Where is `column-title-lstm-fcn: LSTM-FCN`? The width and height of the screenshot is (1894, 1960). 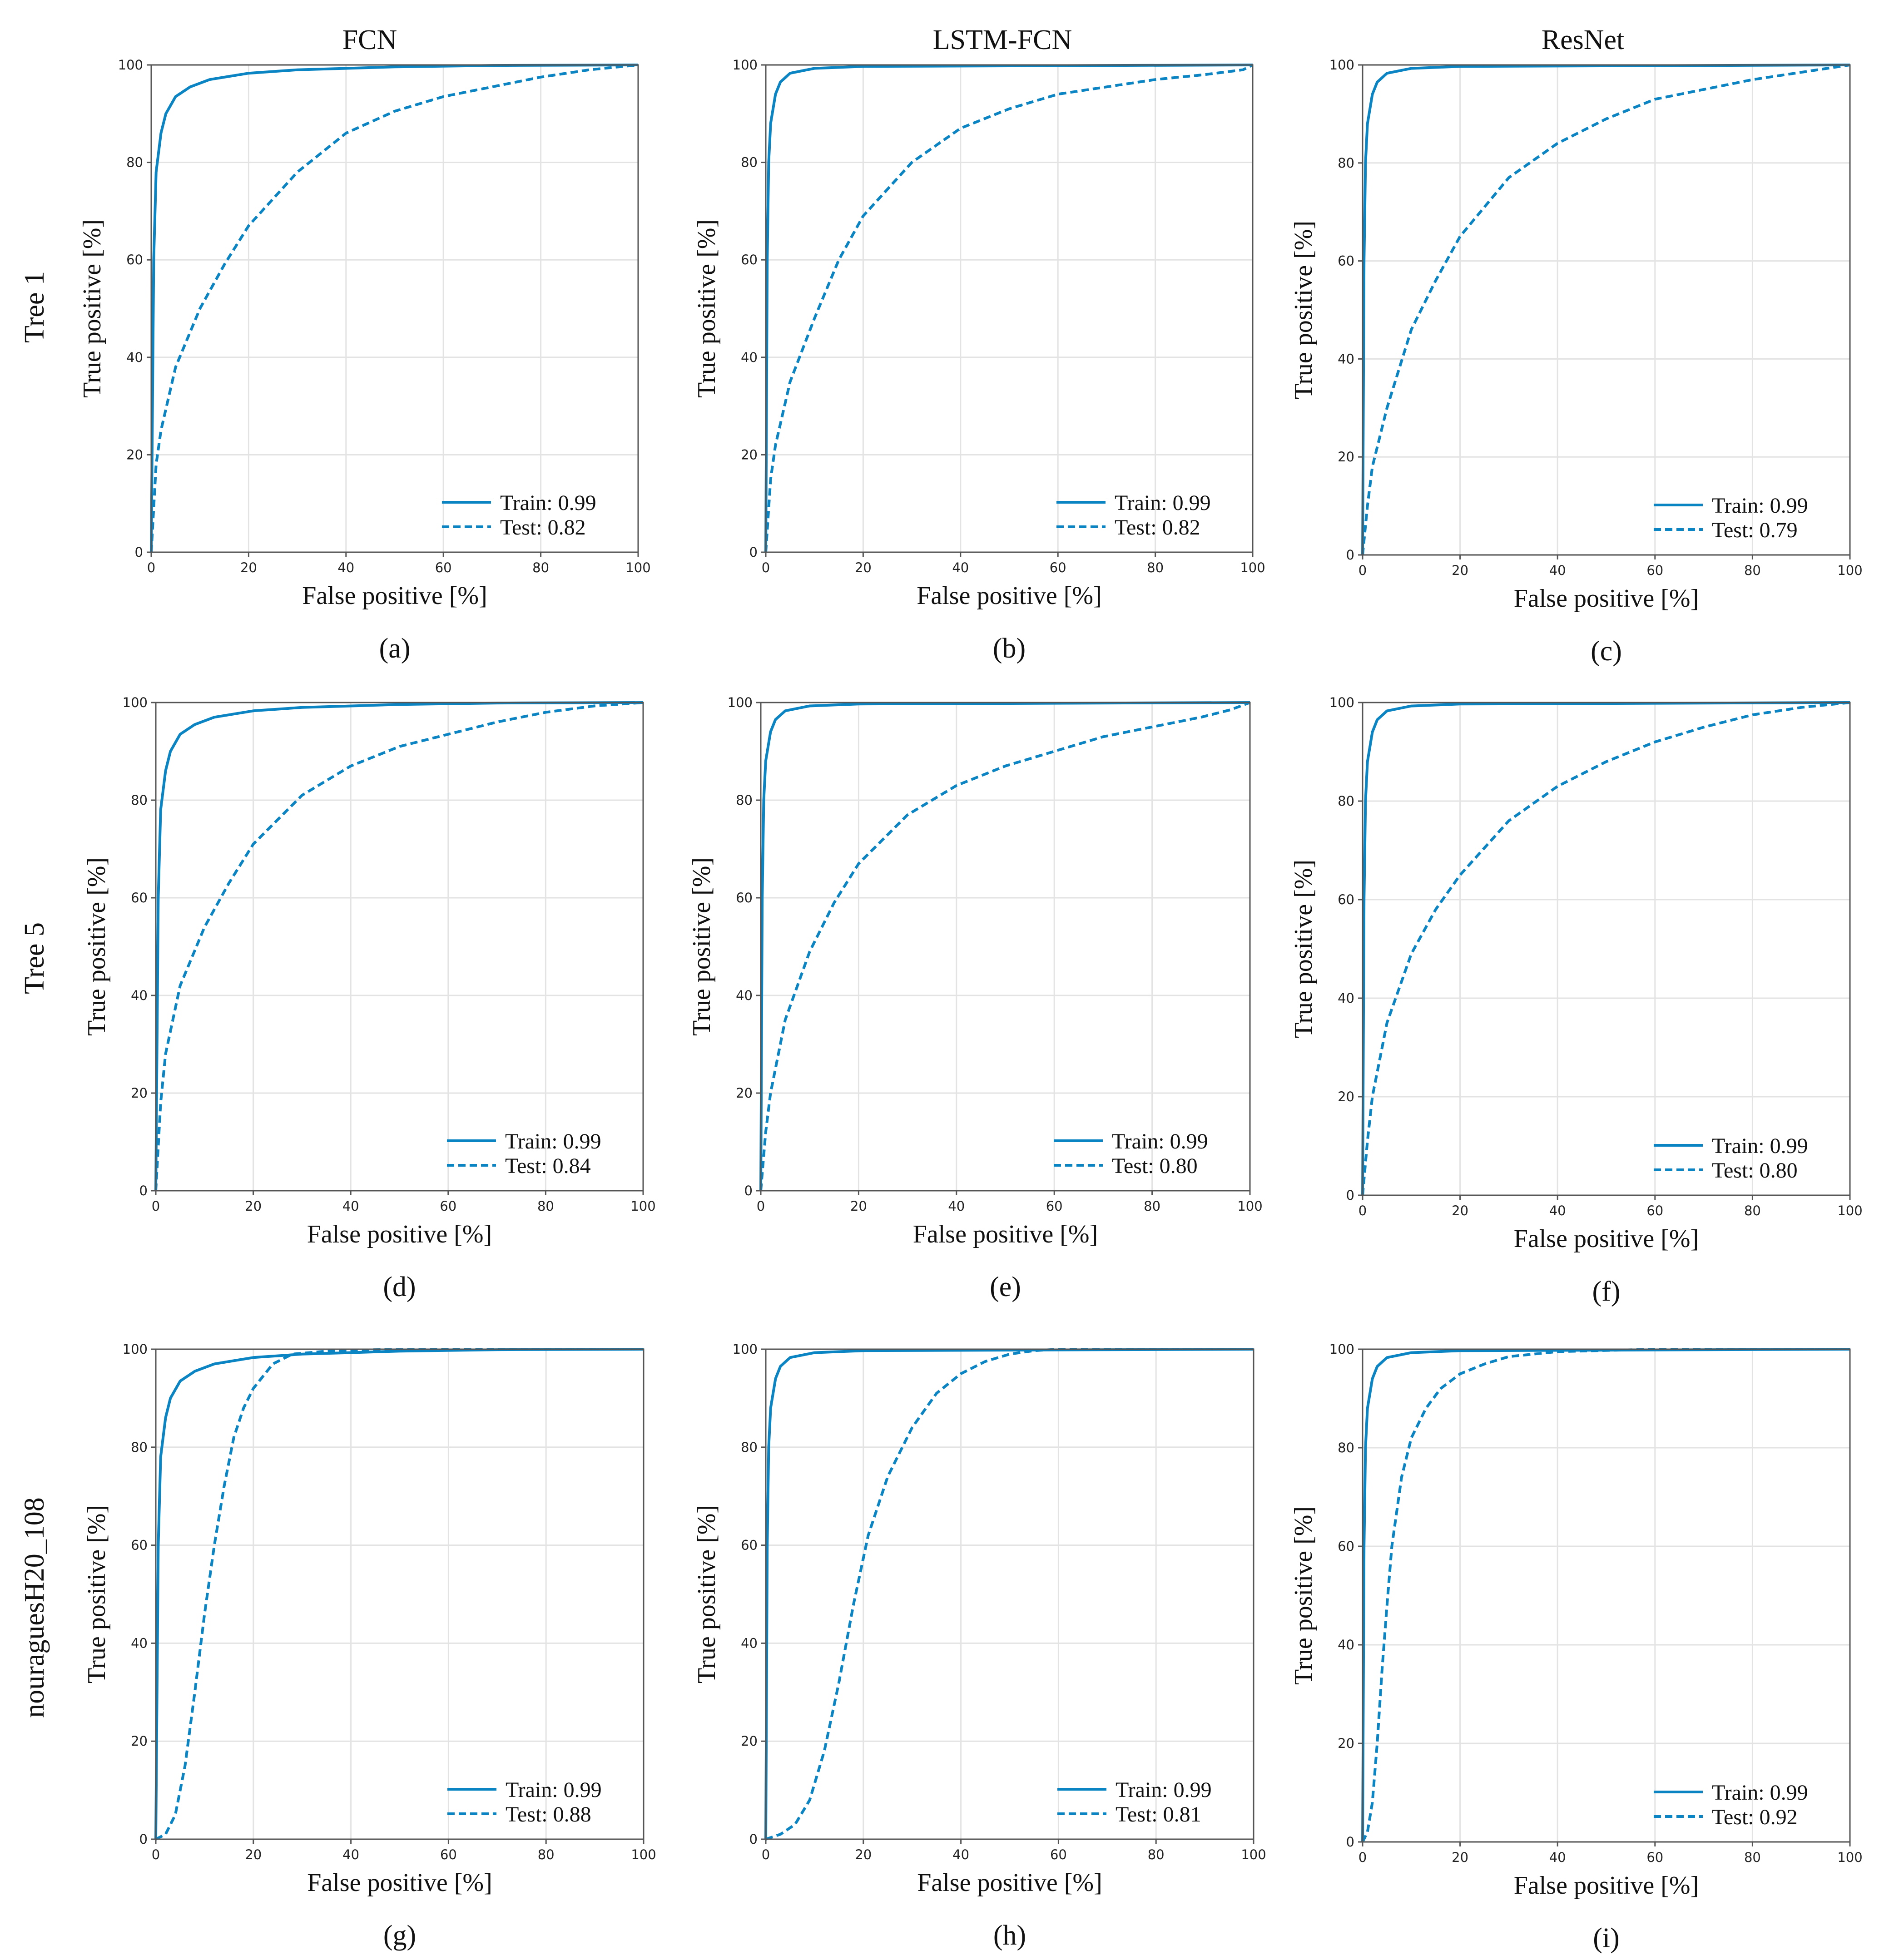 column-title-lstm-fcn: LSTM-FCN is located at coordinates (1002, 40).